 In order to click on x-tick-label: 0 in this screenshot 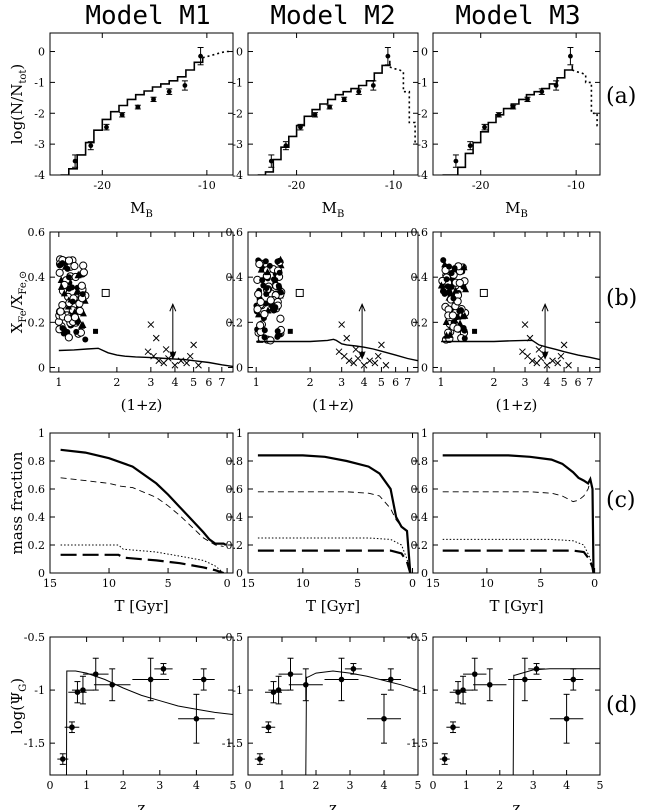, I will do `click(50, 785)`.